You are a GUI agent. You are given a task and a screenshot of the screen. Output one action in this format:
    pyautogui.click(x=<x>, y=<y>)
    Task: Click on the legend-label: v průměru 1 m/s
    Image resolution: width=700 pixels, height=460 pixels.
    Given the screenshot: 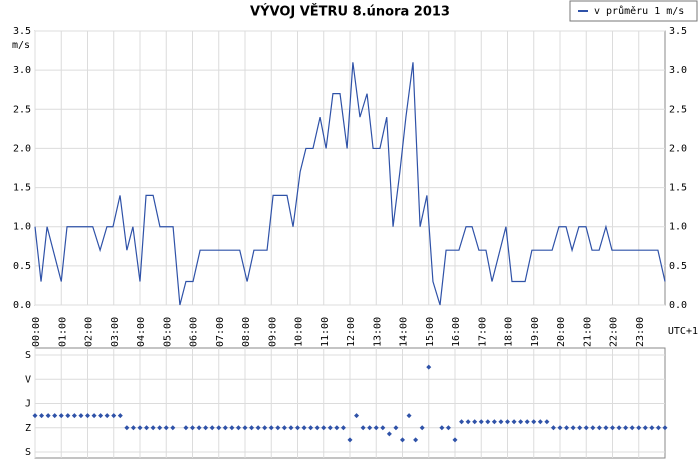 What is the action you would take?
    pyautogui.click(x=639, y=11)
    